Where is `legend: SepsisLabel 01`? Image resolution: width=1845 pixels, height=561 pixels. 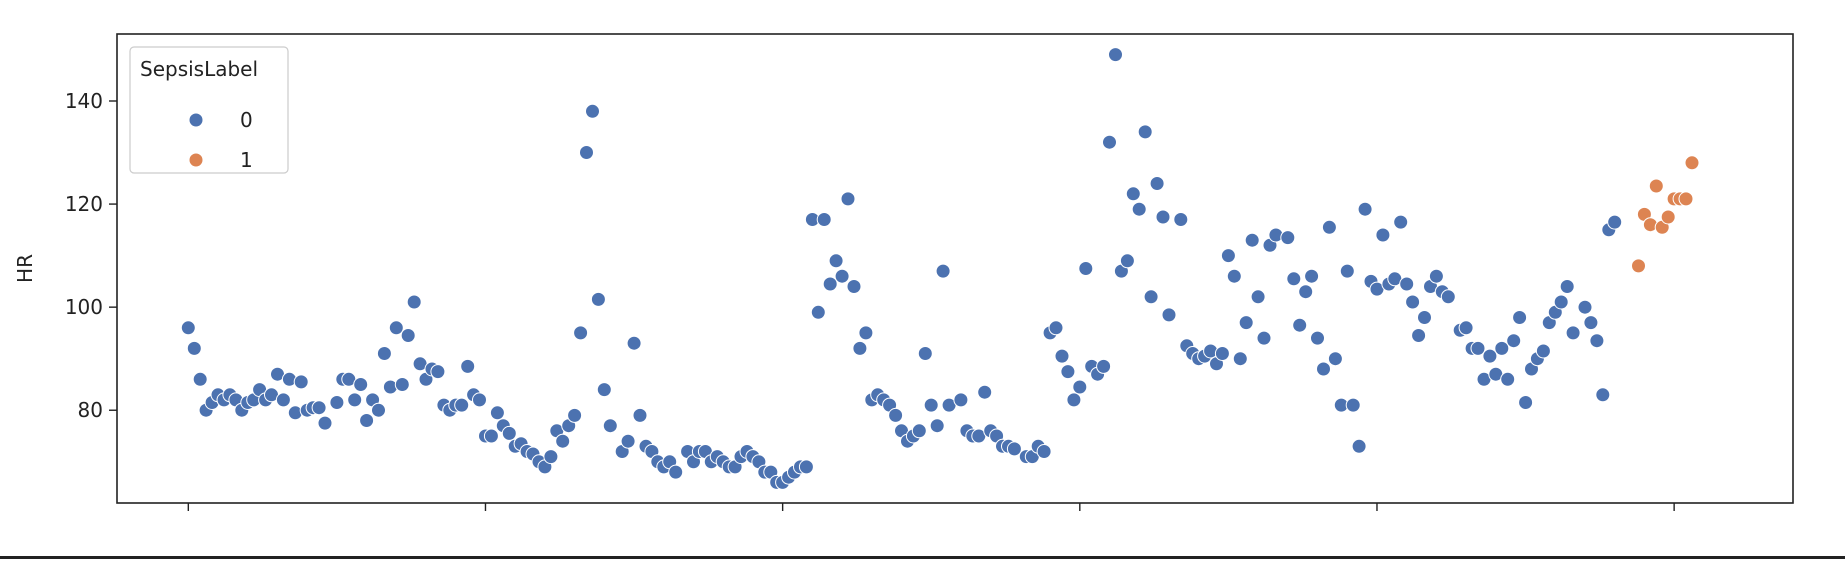 legend: SepsisLabel 01 is located at coordinates (209, 110).